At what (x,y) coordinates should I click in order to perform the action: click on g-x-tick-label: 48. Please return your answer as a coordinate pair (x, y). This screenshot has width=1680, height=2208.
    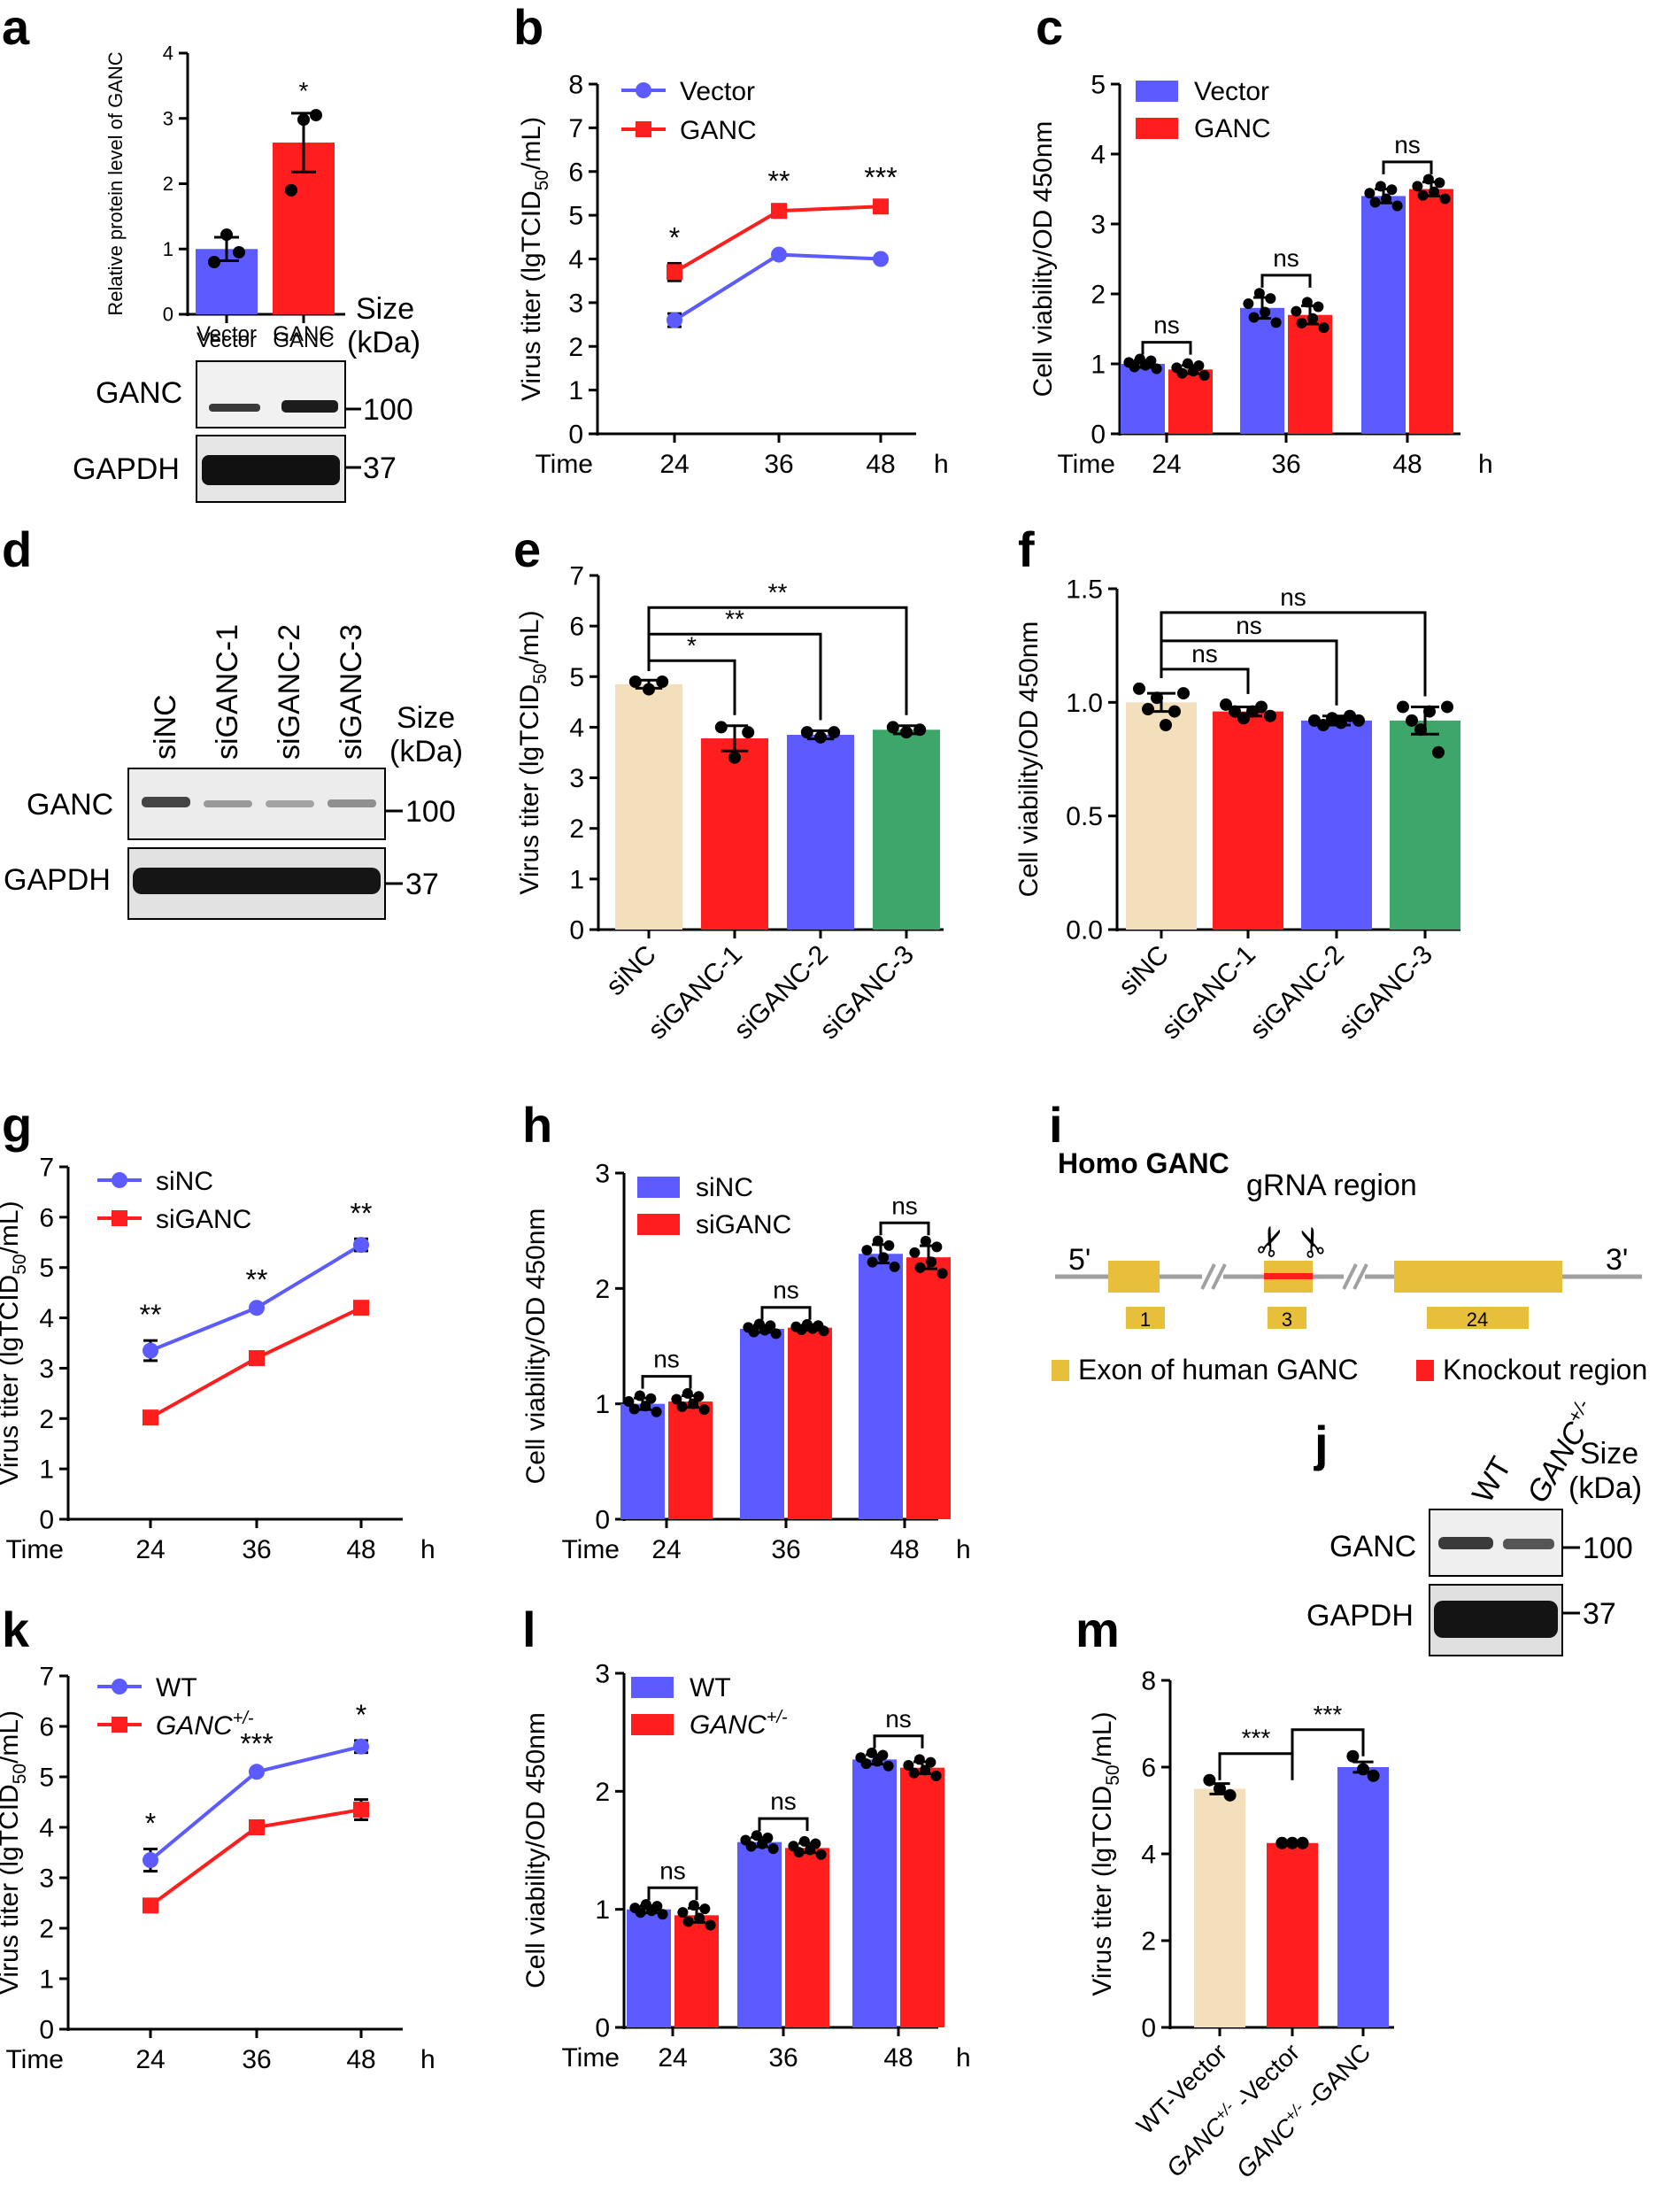
    Looking at the image, I should click on (360, 1549).